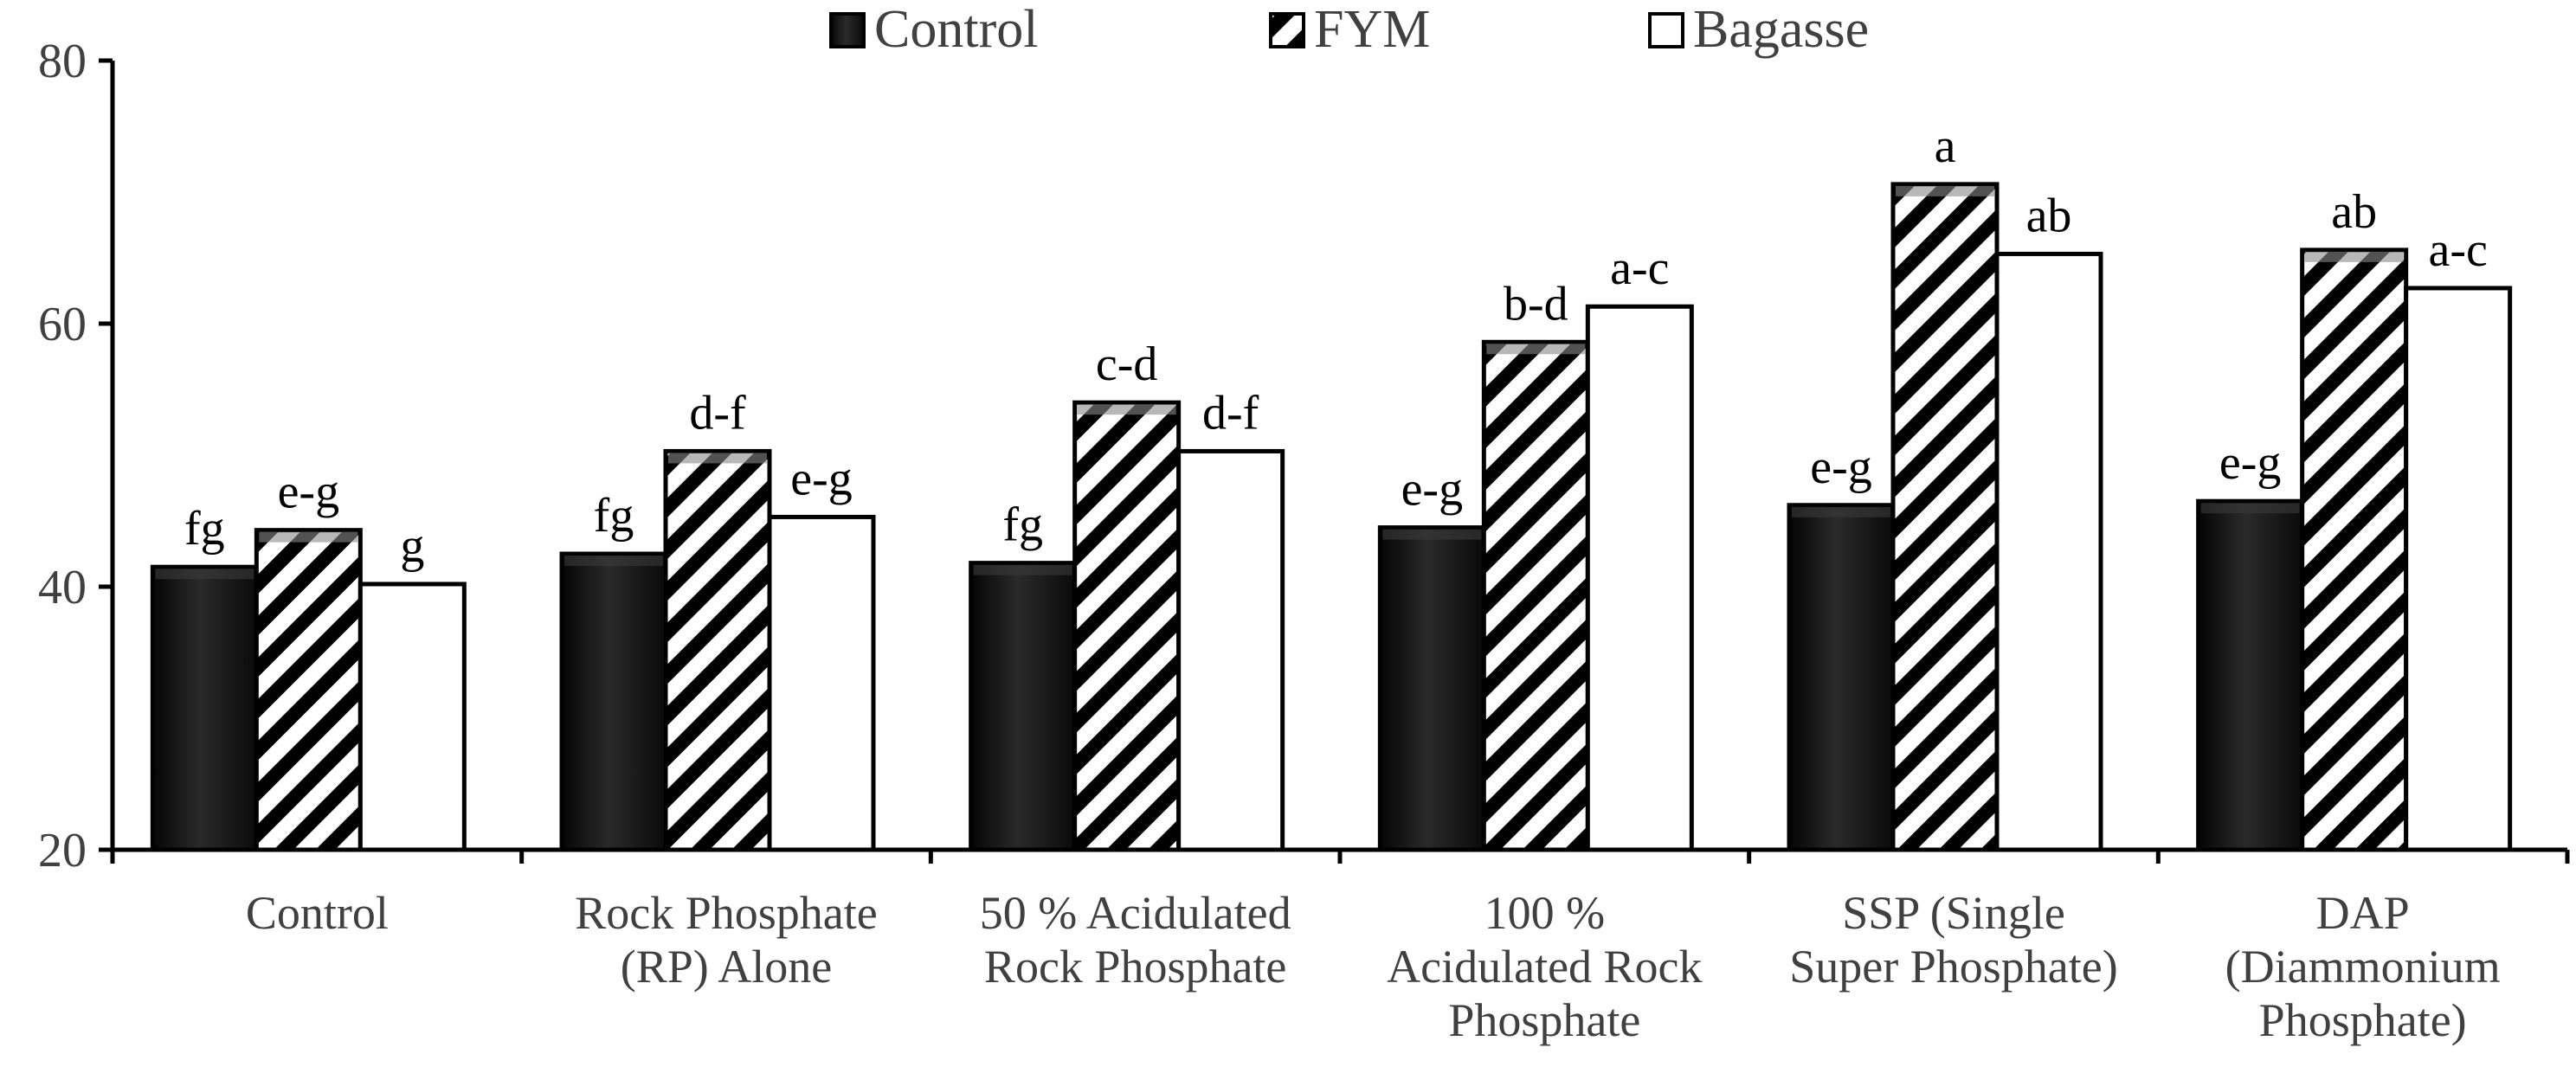 This screenshot has width=2576, height=1086. What do you see at coordinates (2354, 212) in the screenshot?
I see `significance-label-fym-5: ab` at bounding box center [2354, 212].